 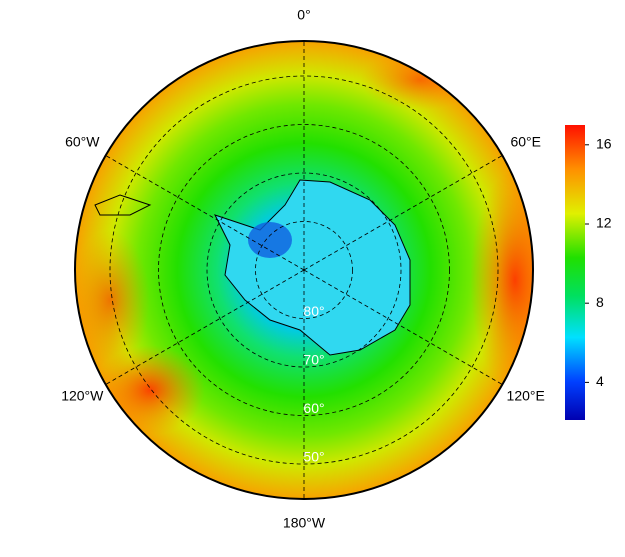 I want to click on colorbar-tick-label: 12, so click(x=604, y=223).